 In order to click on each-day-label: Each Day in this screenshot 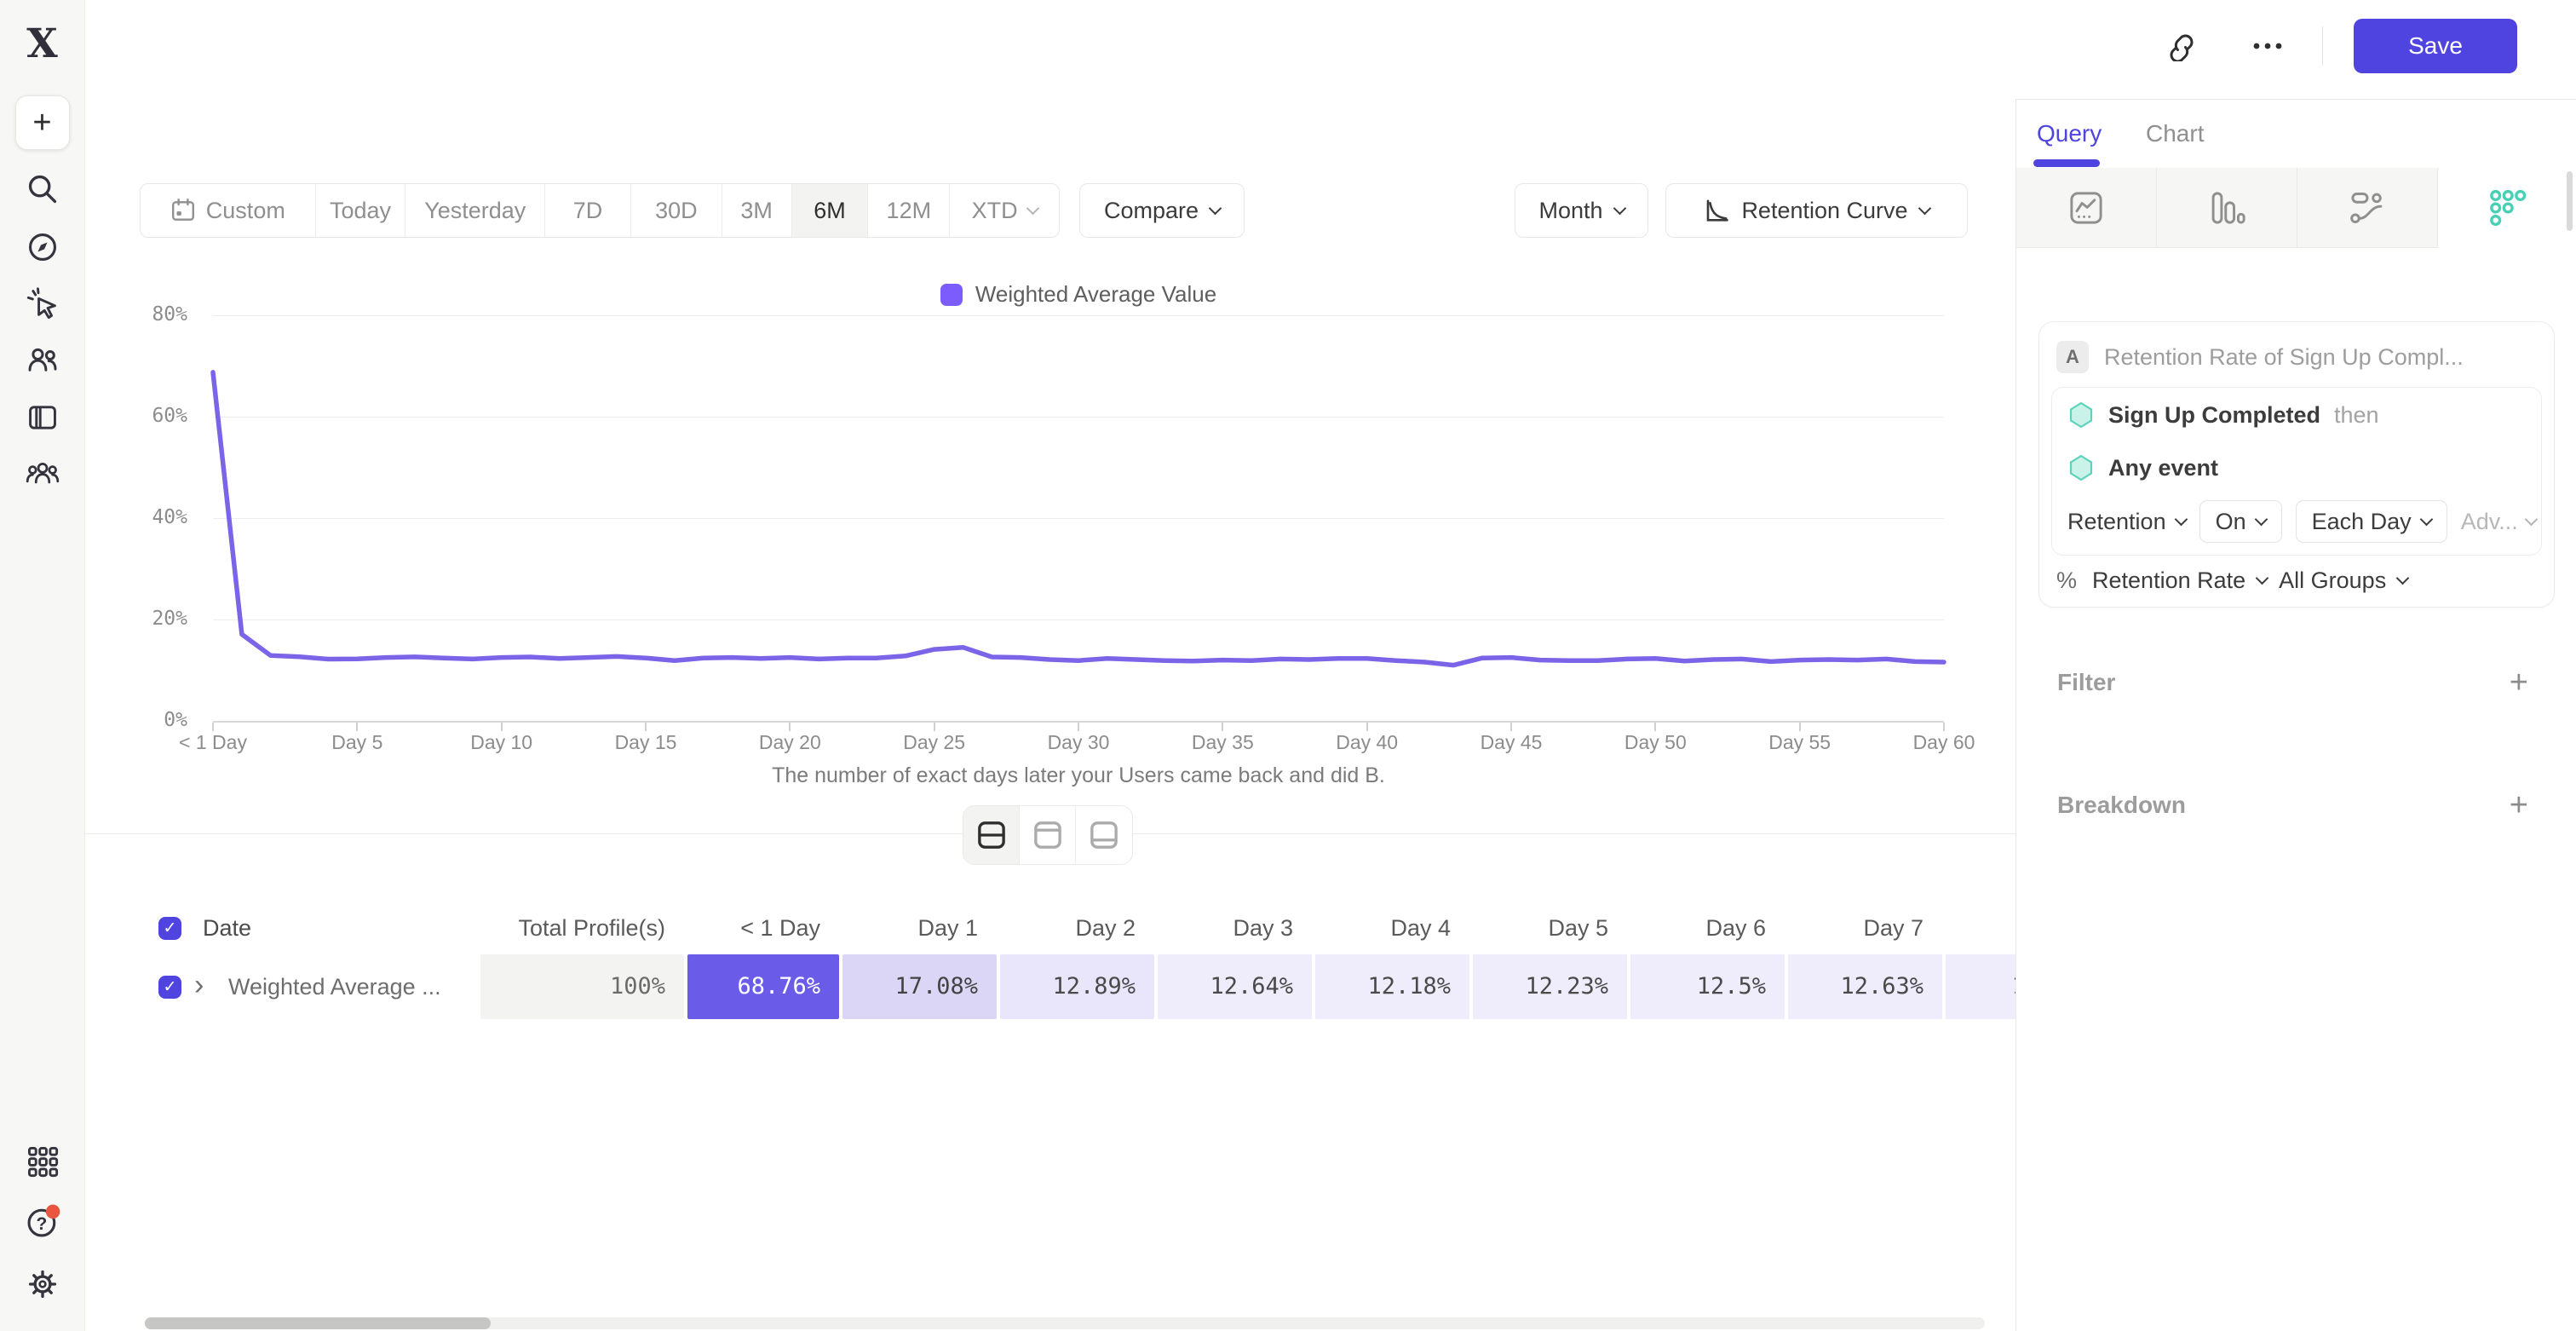, I will do `click(2362, 521)`.